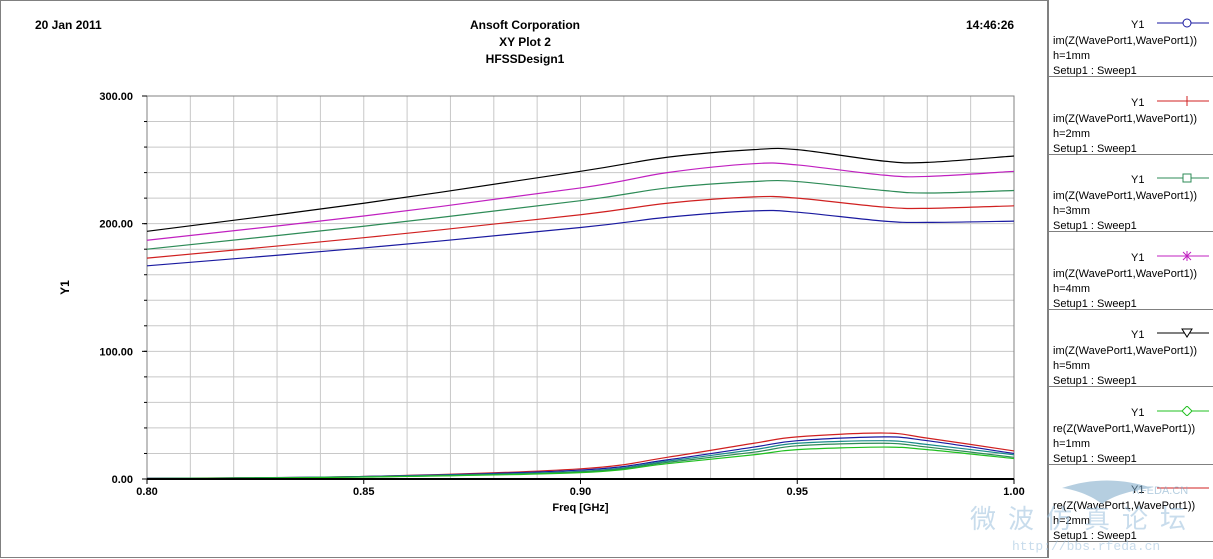 The width and height of the screenshot is (1213, 559). What do you see at coordinates (116, 352) in the screenshot?
I see `y-tick-label: 100.00` at bounding box center [116, 352].